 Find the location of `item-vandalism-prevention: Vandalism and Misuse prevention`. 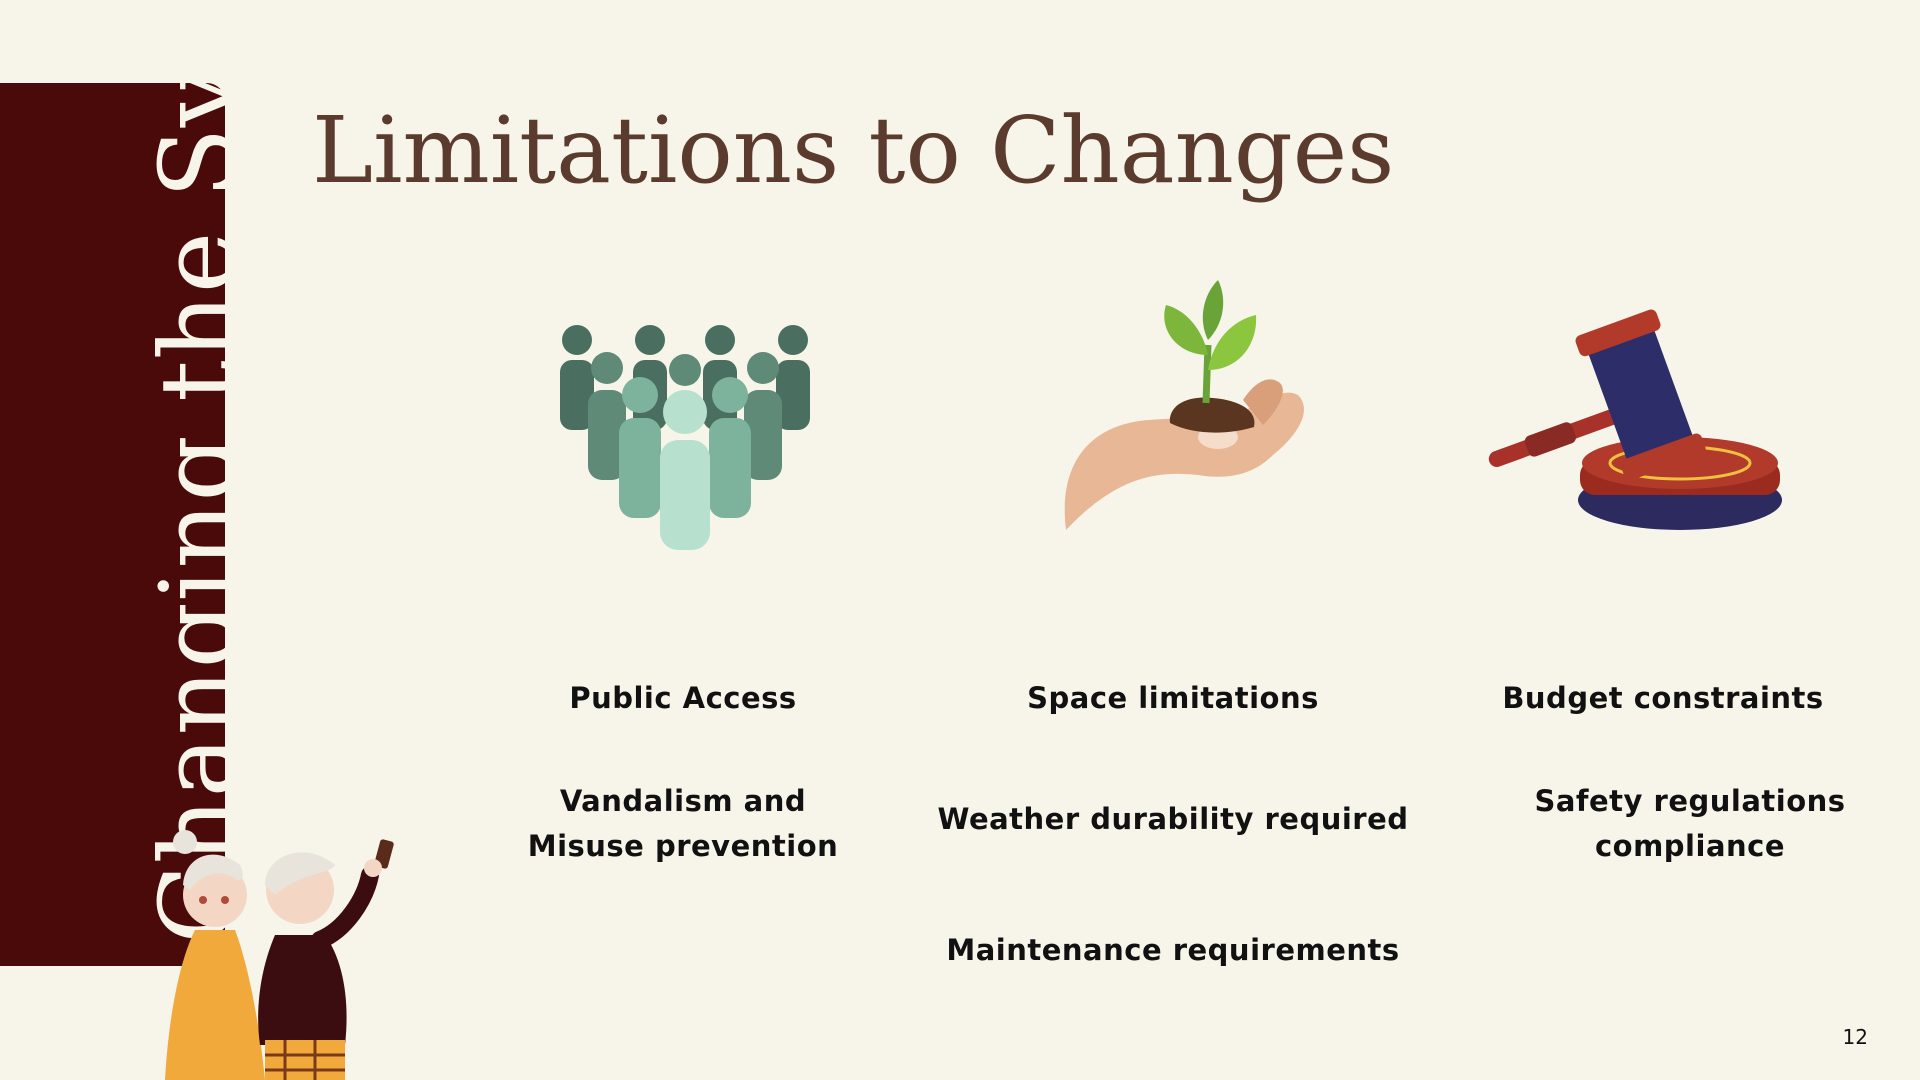

item-vandalism-prevention: Vandalism and Misuse prevention is located at coordinates (683, 823).